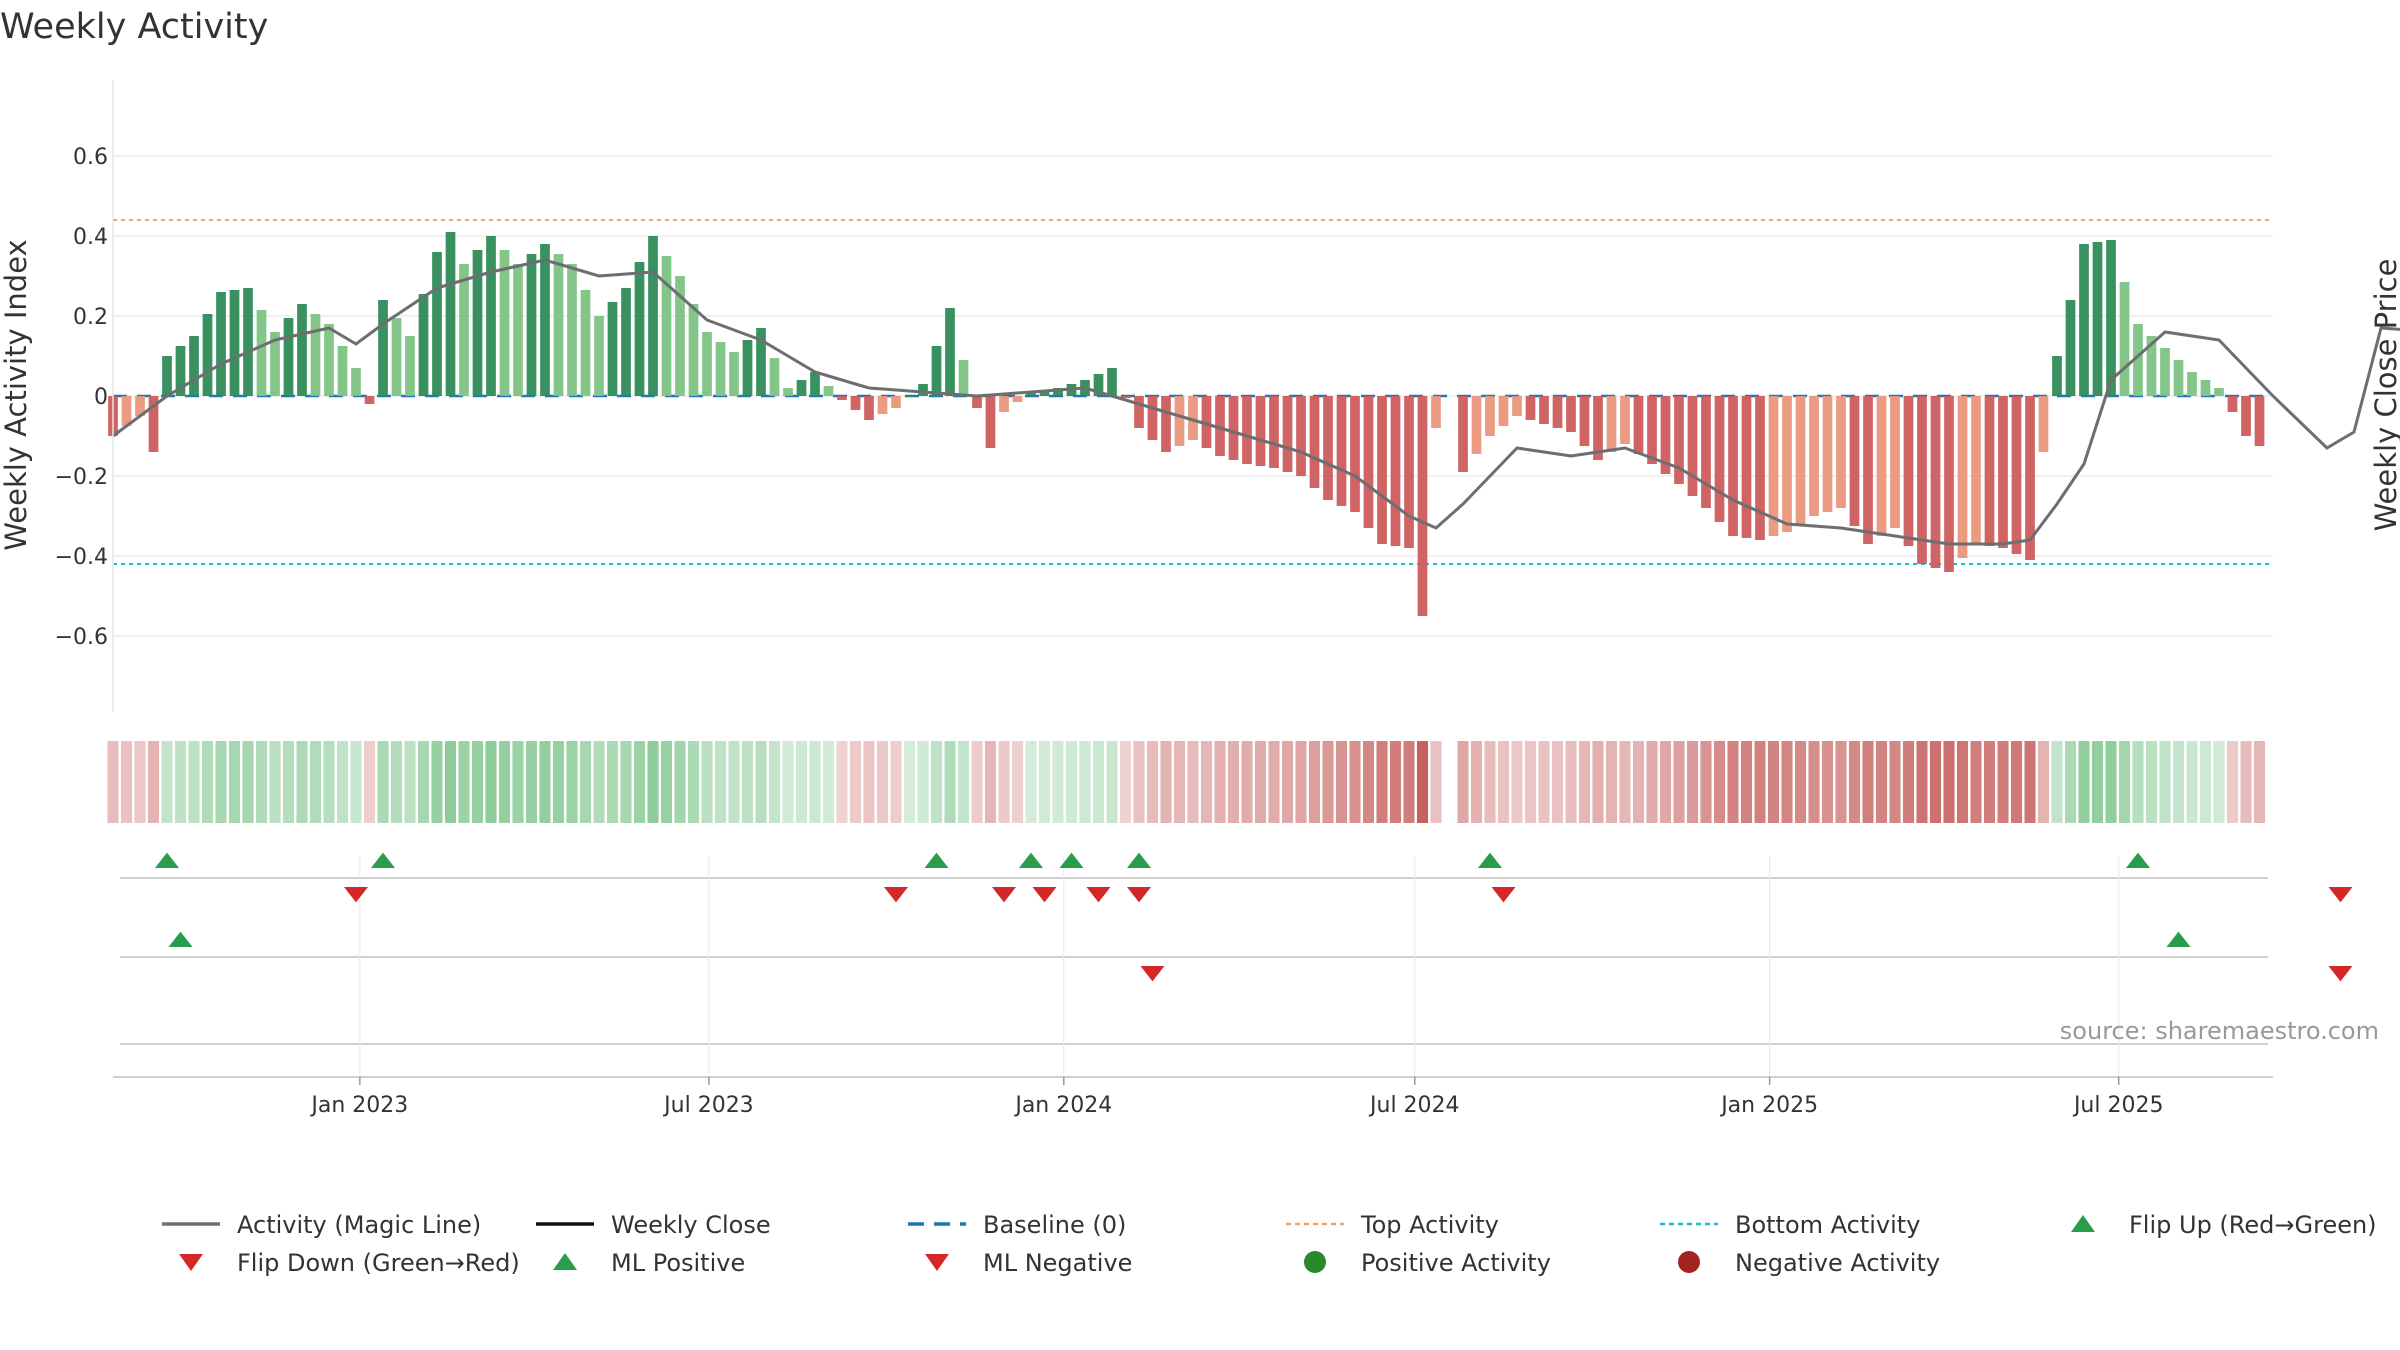 The height and width of the screenshot is (1350, 2400). Describe the element at coordinates (1827, 1225) in the screenshot. I see `legend-label: Bottom Activity` at that location.